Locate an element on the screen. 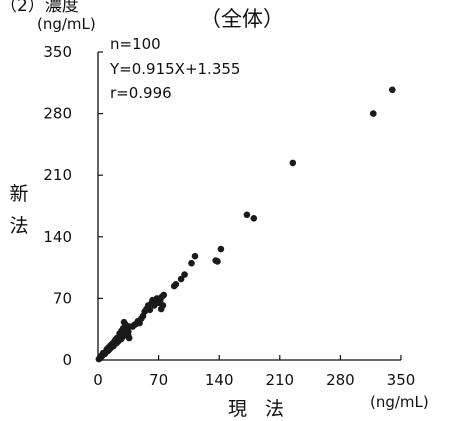 The width and height of the screenshot is (452, 421). x-axis-unit: (ng/mL) is located at coordinates (399, 402).